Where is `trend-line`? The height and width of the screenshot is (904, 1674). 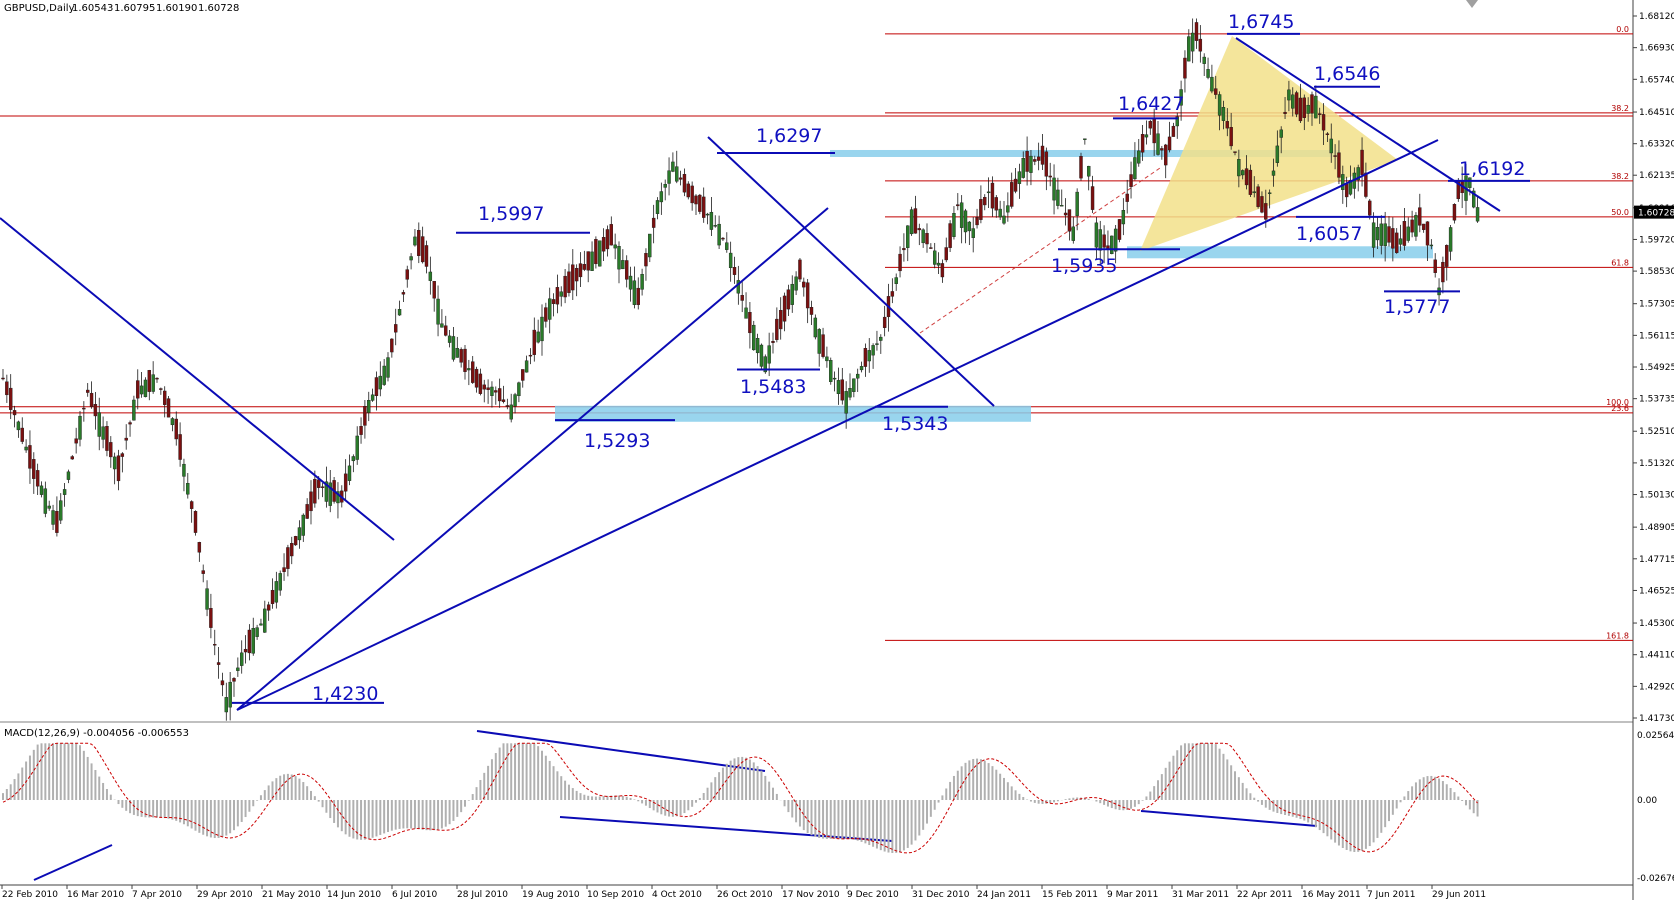 trend-line is located at coordinates (197, 379).